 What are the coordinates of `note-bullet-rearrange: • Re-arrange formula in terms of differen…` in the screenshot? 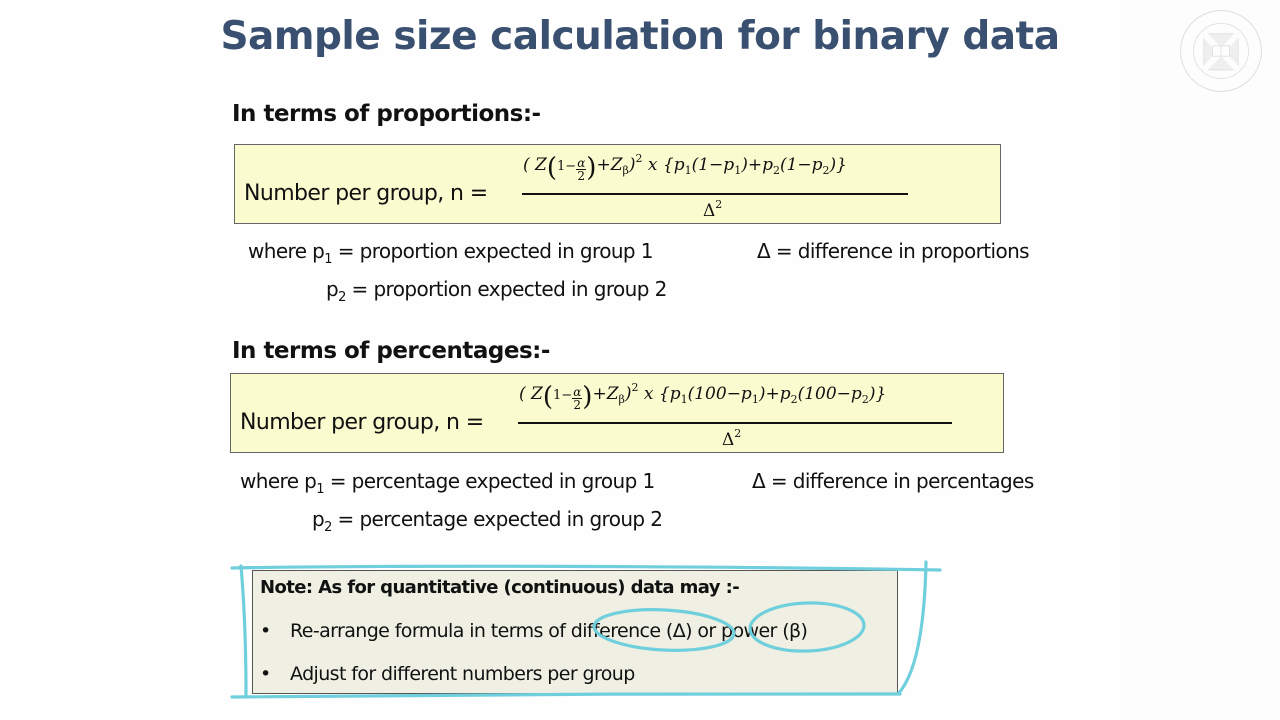 It's located at (534, 631).